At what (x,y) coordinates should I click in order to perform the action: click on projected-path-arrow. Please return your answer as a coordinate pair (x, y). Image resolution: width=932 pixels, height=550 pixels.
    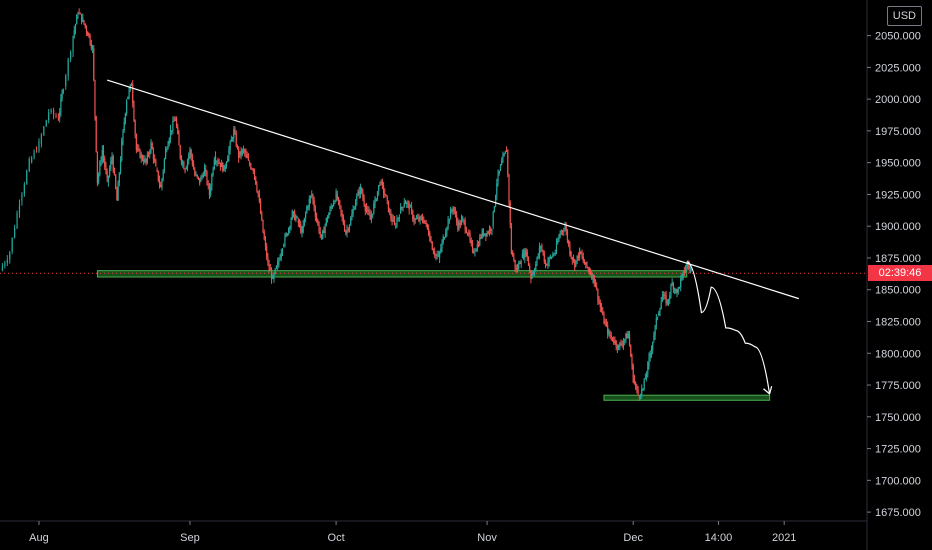
    Looking at the image, I should click on (729, 328).